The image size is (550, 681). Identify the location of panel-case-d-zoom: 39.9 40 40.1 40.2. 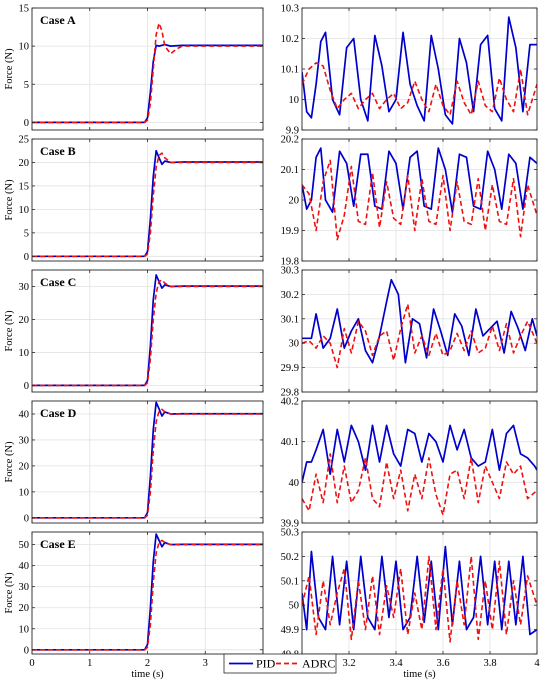
(409, 463).